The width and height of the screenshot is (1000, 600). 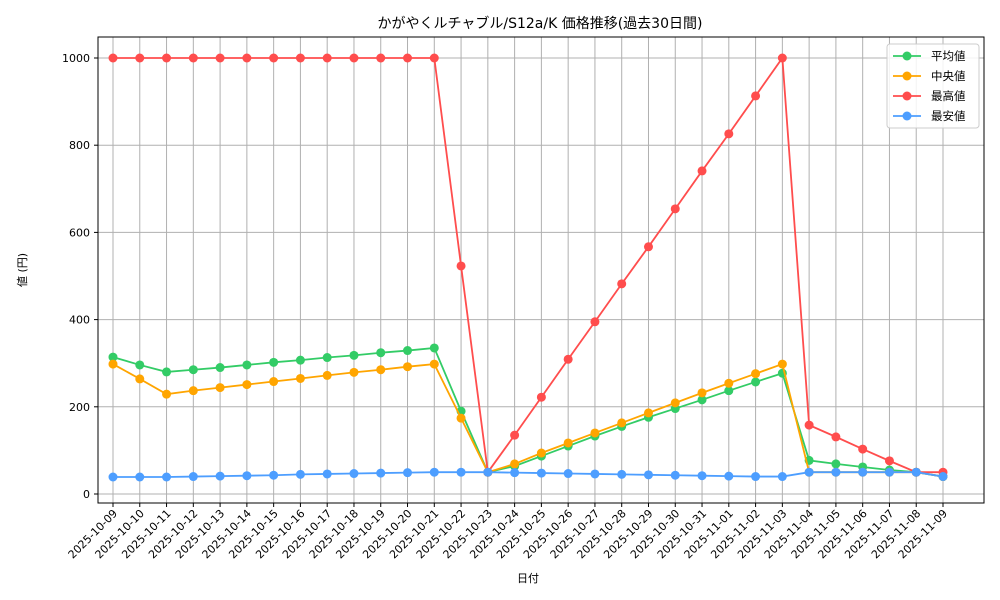 I want to click on x-axis-label: 日付, so click(x=528, y=578).